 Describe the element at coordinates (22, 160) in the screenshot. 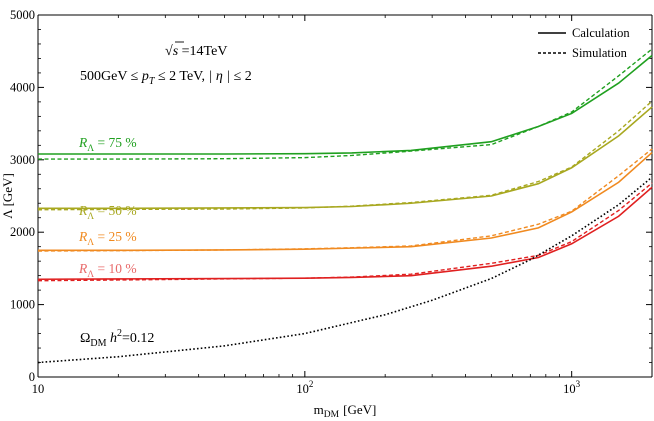

I see `y-tick-label: 3000` at that location.